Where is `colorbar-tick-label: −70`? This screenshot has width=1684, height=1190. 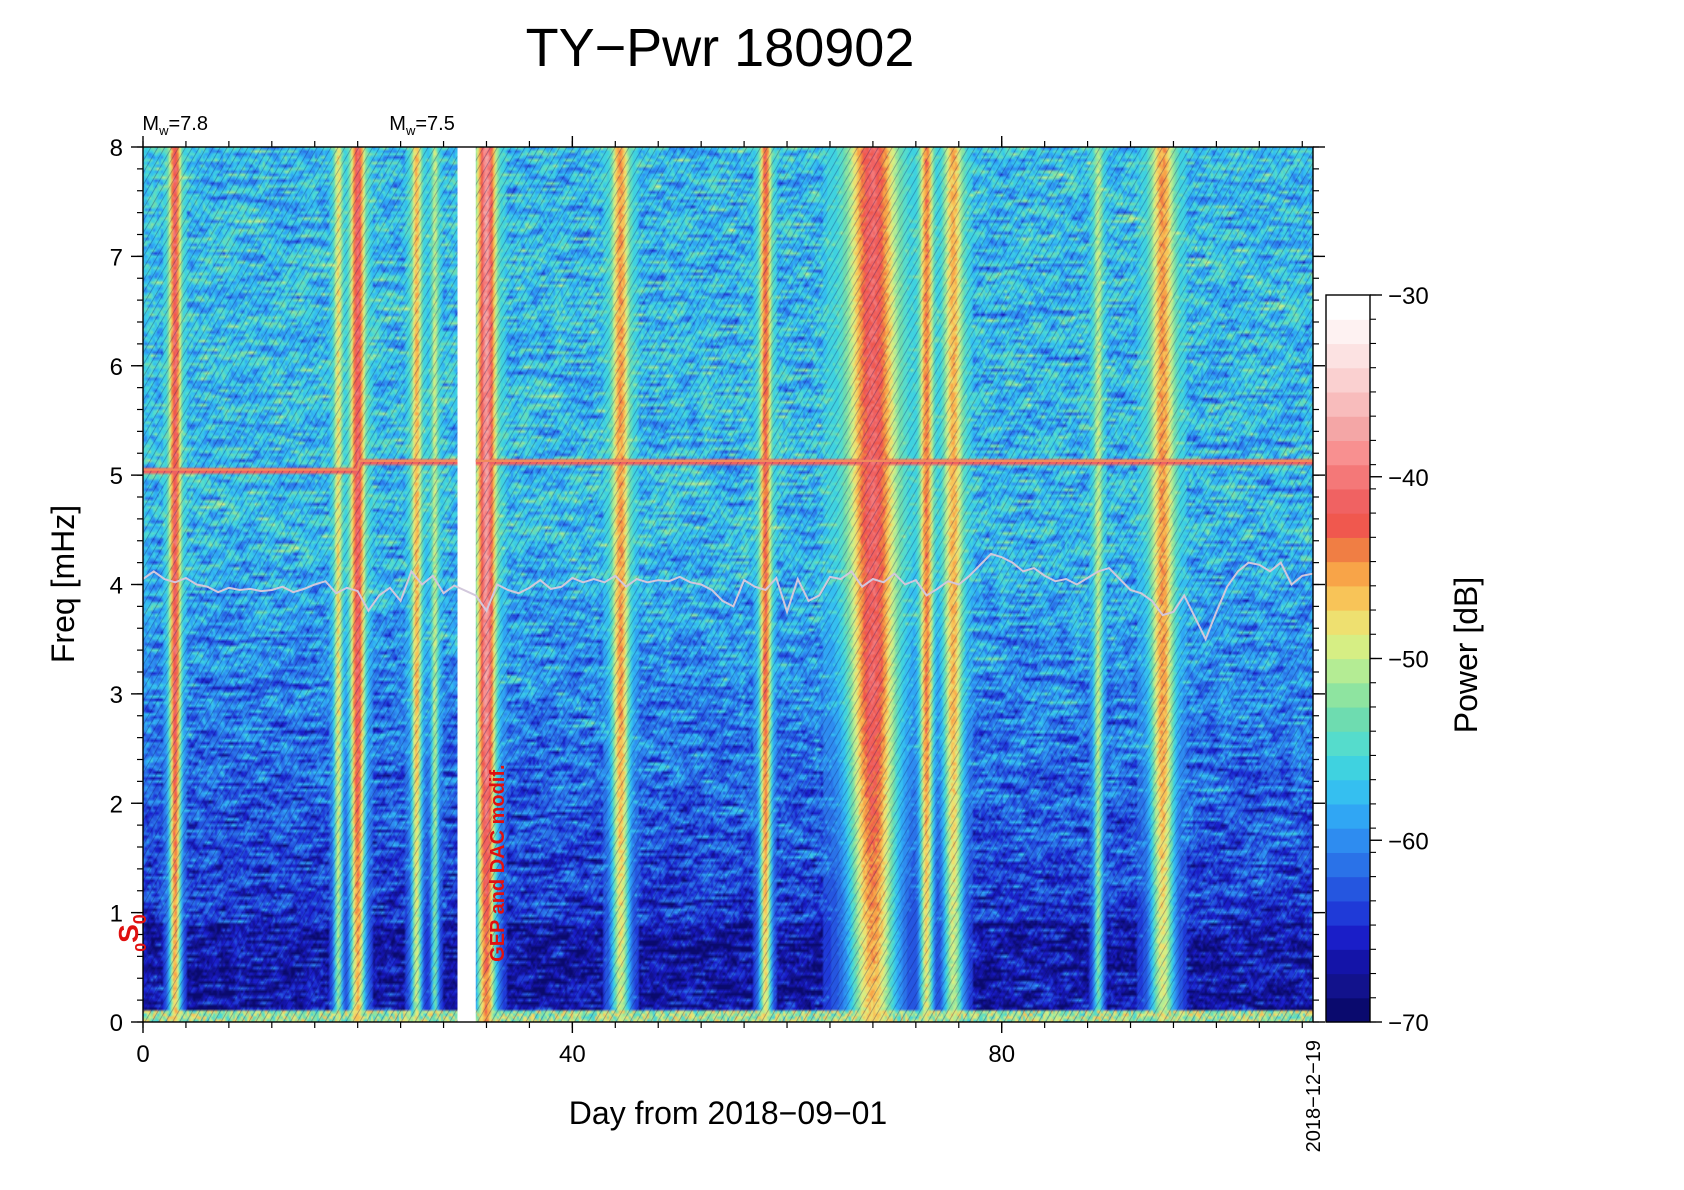 colorbar-tick-label: −70 is located at coordinates (1408, 1023).